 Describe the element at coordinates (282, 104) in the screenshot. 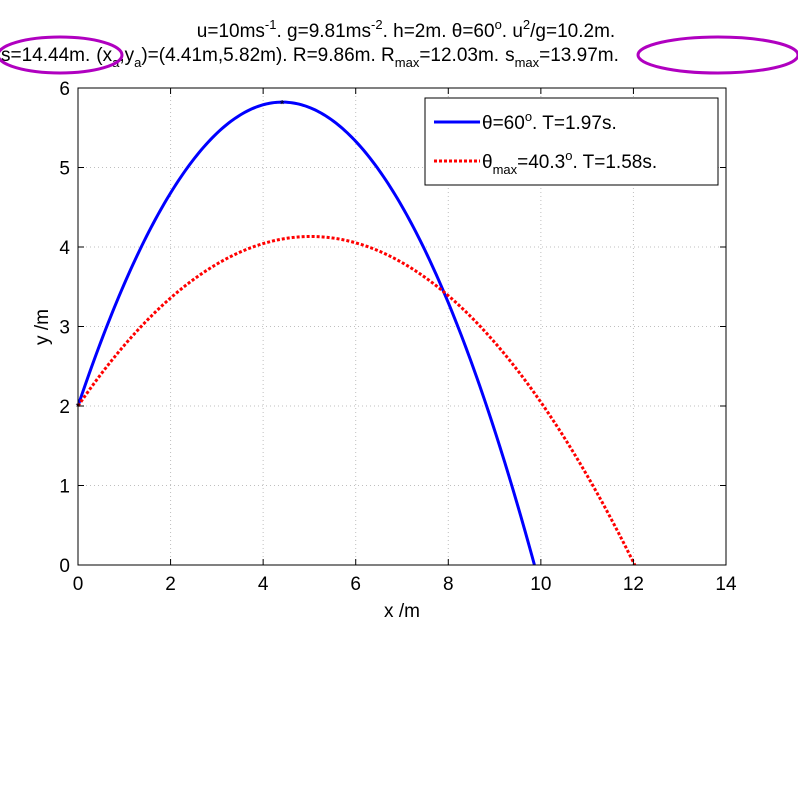

I see `apex-marker: *` at that location.